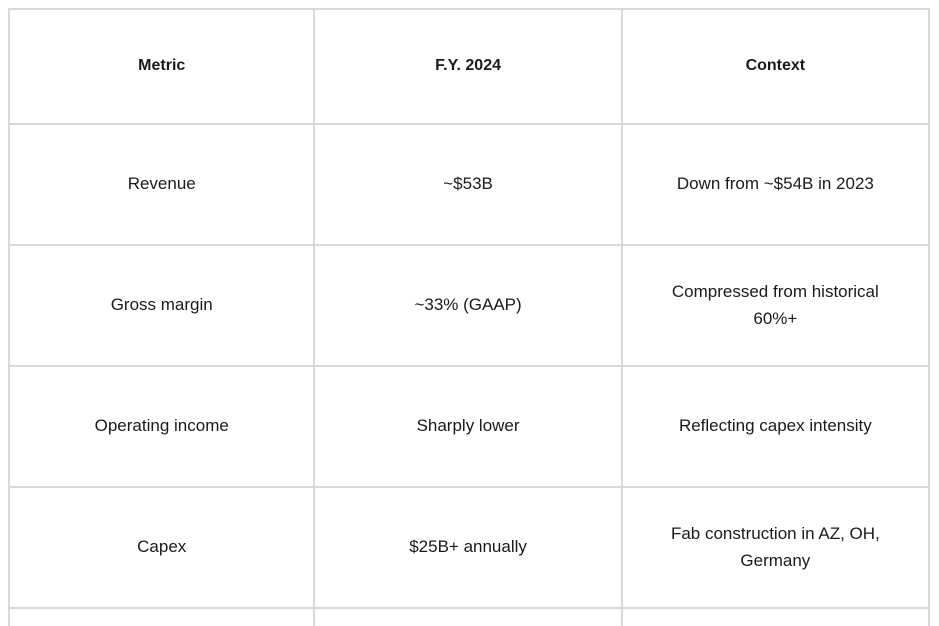 The width and height of the screenshot is (939, 626). I want to click on cell-value: ~33% (GAAP), so click(468, 305).